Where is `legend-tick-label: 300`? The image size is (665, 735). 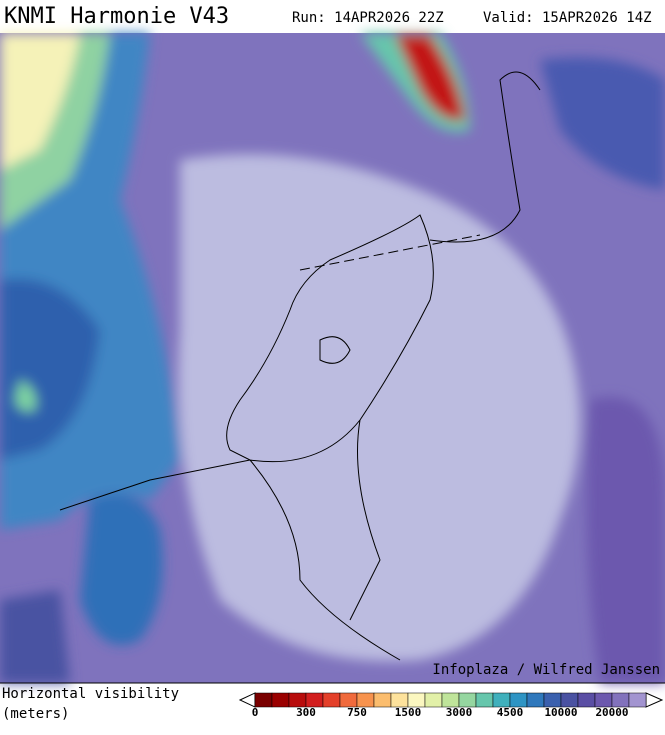
legend-tick-label: 300 is located at coordinates (306, 712).